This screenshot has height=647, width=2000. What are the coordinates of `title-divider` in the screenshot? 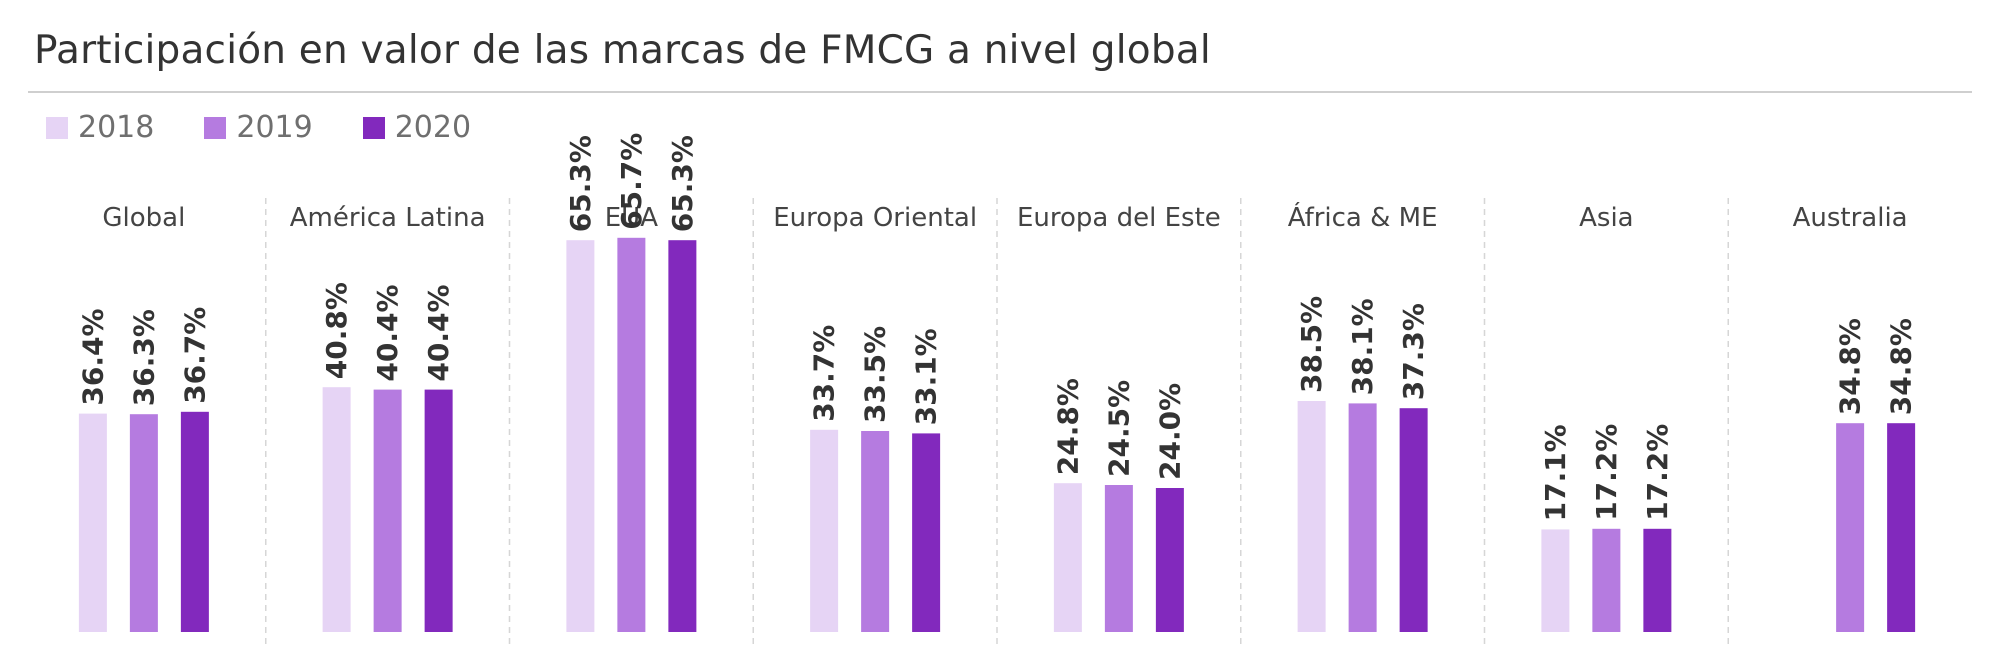 It's located at (1000, 92).